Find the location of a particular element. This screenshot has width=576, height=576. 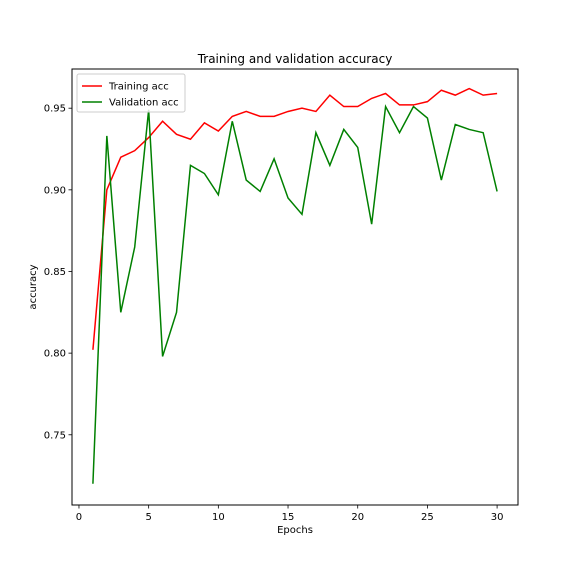

x-axis-ticks: 0 5 10 15 20 25 30 is located at coordinates (290, 514).